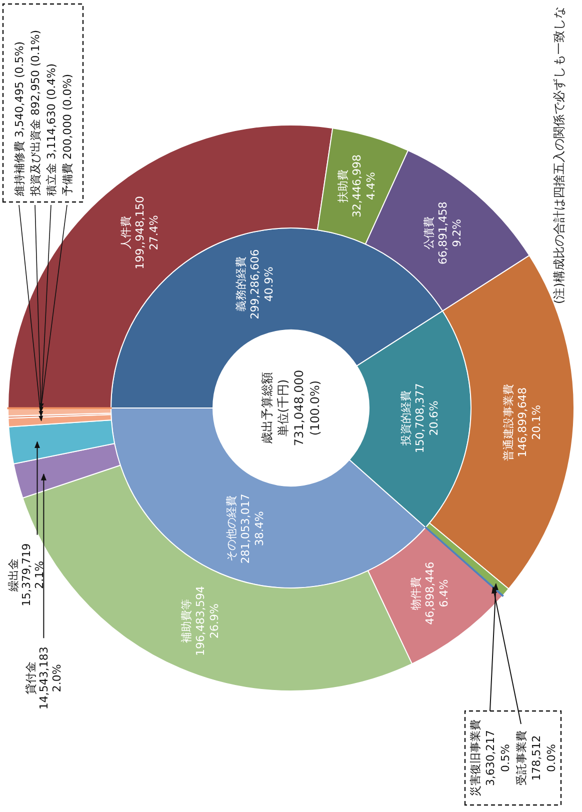 This screenshot has height=812, width=582. I want to click on label: 扶助費 32,446,998 4.4%, so click(357, 186).